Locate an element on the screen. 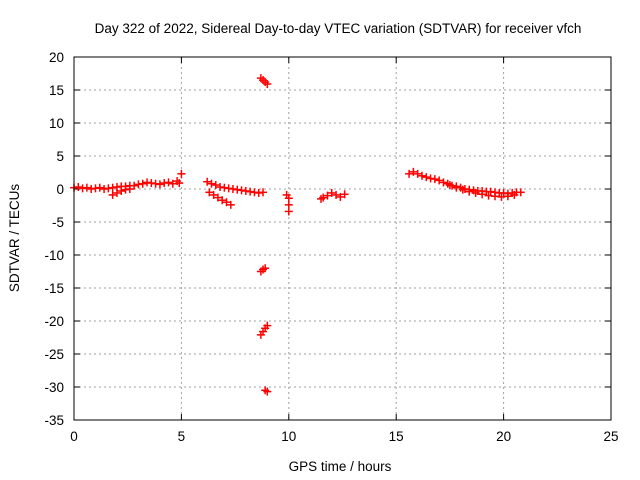  x-tick-label: 10 is located at coordinates (288, 436).